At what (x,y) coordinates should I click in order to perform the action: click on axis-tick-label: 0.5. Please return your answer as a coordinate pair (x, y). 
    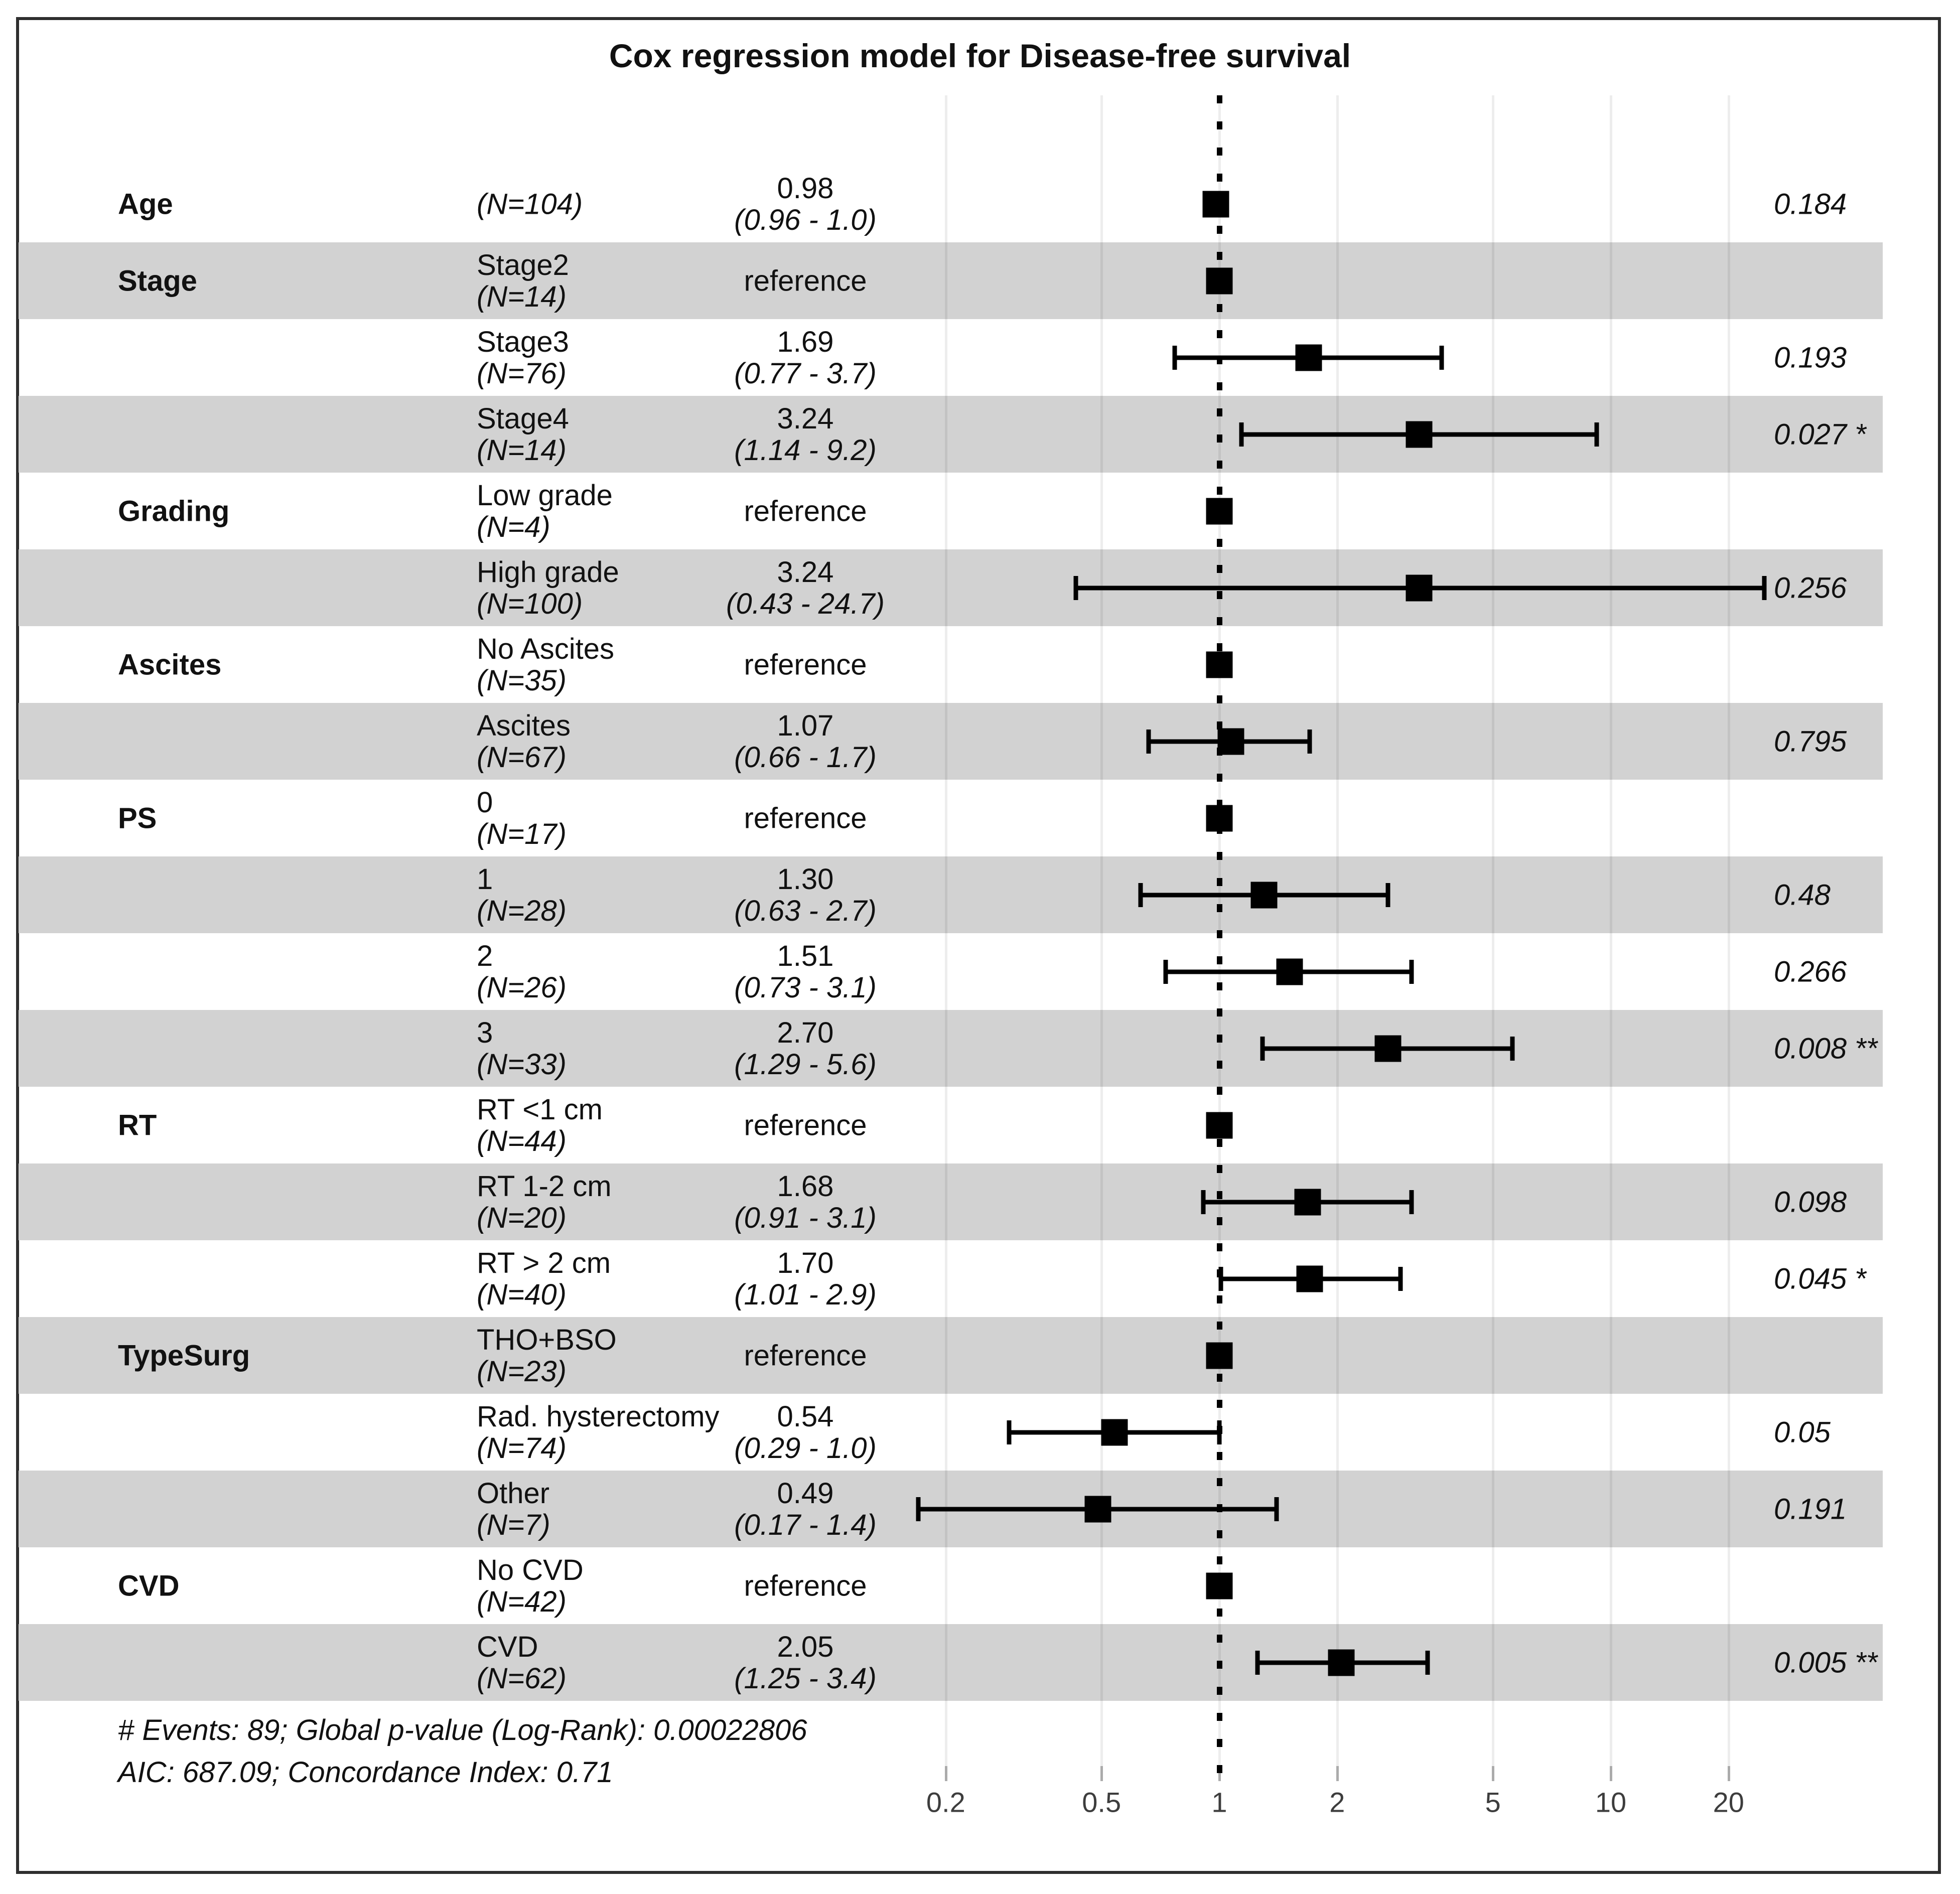
    Looking at the image, I should click on (1102, 1802).